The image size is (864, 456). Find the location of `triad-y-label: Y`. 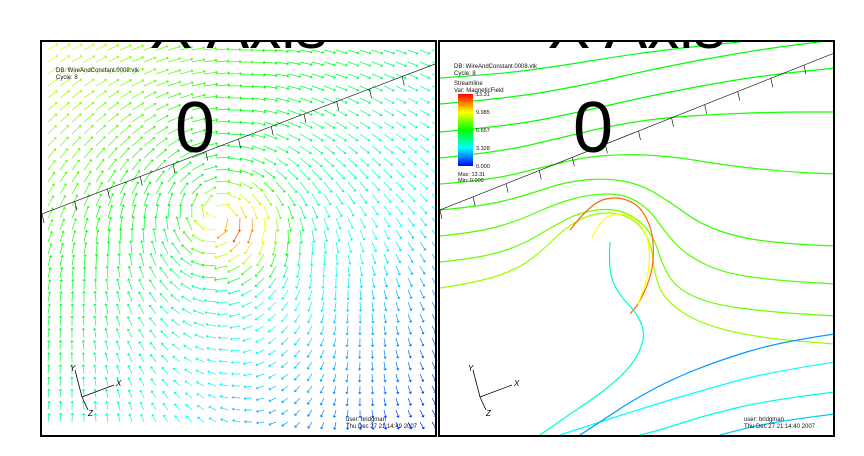

triad-y-label: Y is located at coordinates (73, 368).